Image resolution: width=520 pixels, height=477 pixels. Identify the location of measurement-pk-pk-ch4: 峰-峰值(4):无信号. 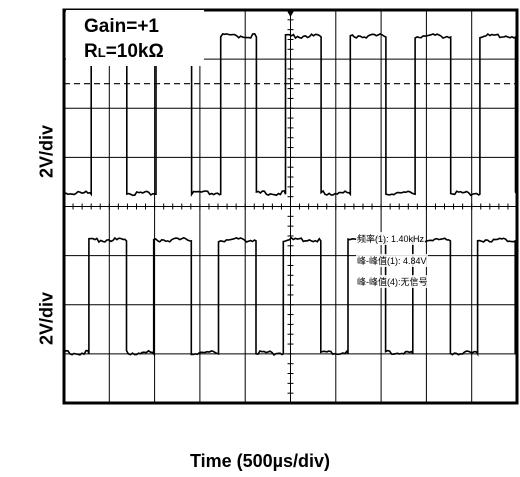
(392, 281).